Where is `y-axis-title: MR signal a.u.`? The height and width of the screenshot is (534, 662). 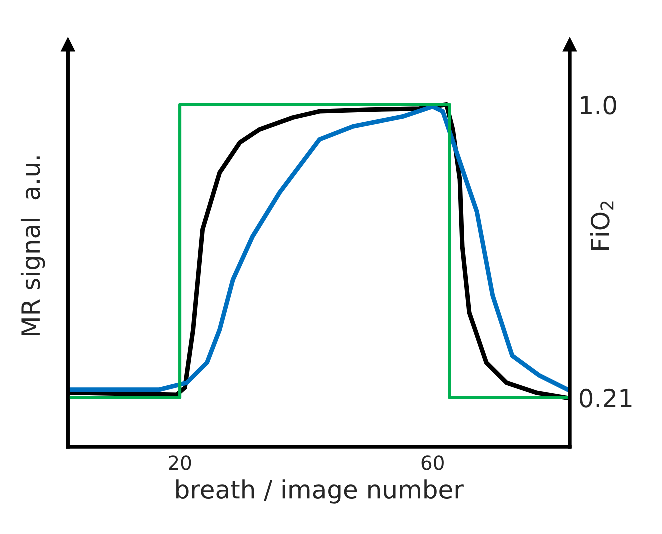 y-axis-title: MR signal a.u. is located at coordinates (33, 246).